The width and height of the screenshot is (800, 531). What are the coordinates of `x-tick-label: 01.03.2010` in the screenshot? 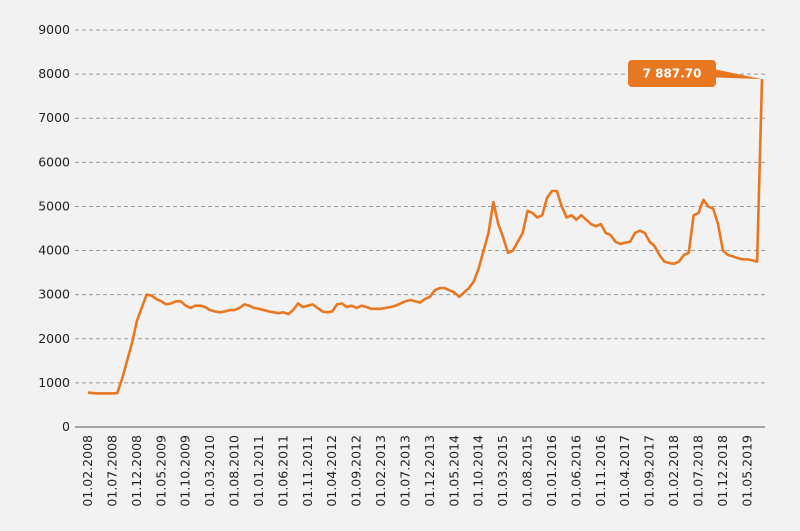 It's located at (209, 471).